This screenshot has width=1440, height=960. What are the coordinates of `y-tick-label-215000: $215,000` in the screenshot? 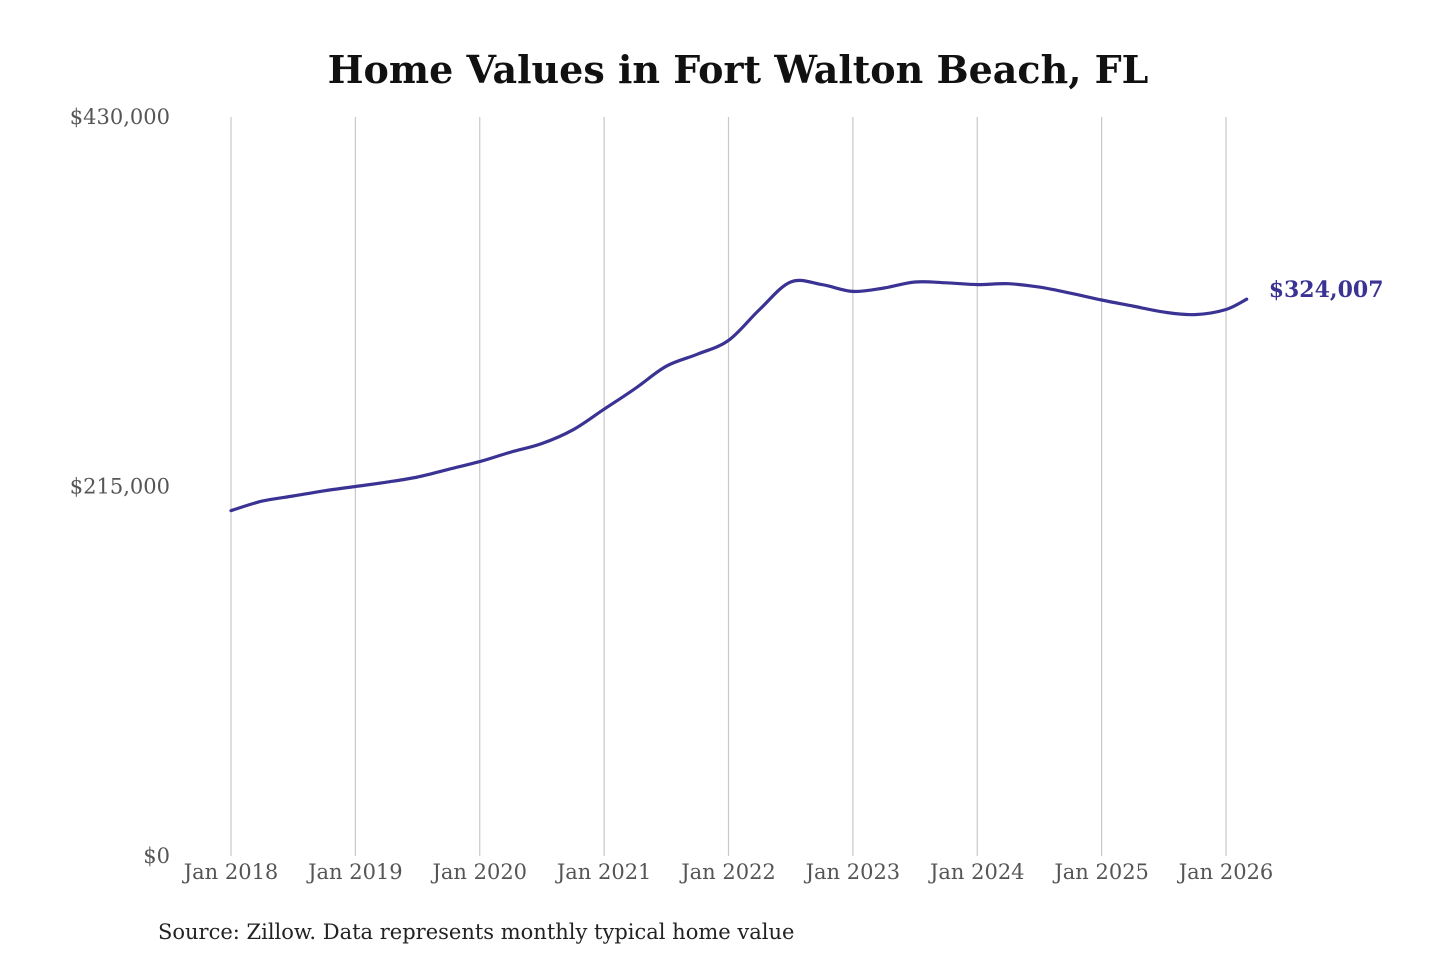 It's located at (120, 487).